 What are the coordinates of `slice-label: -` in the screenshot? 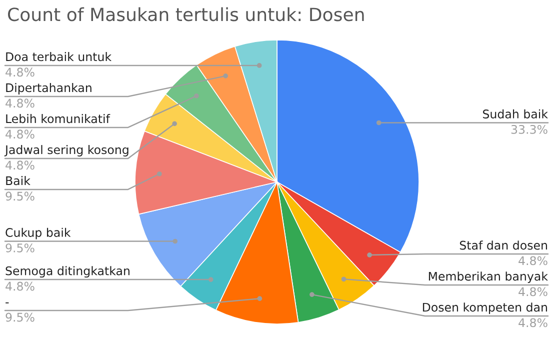 It's located at (7, 303).